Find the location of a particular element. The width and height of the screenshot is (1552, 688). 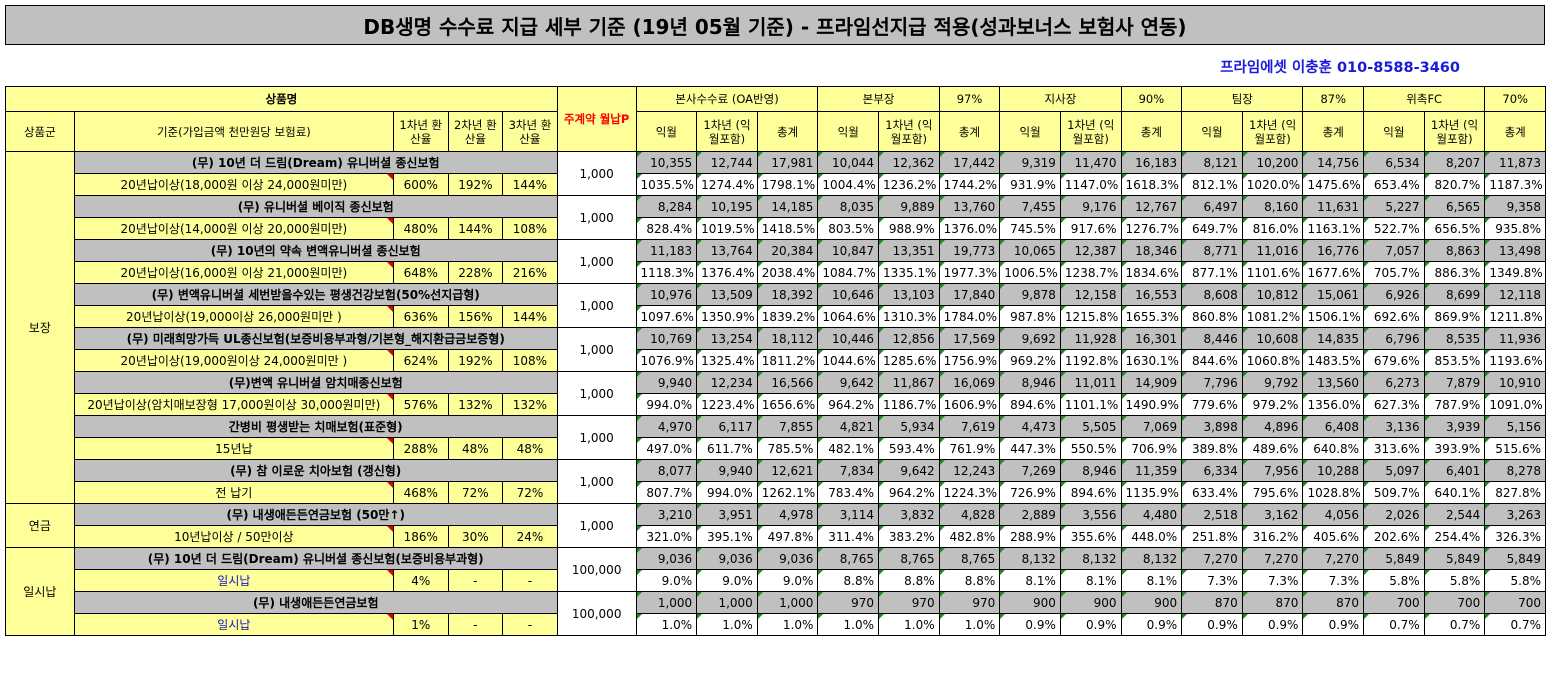

header-group-division-pct: 97% is located at coordinates (969, 99).